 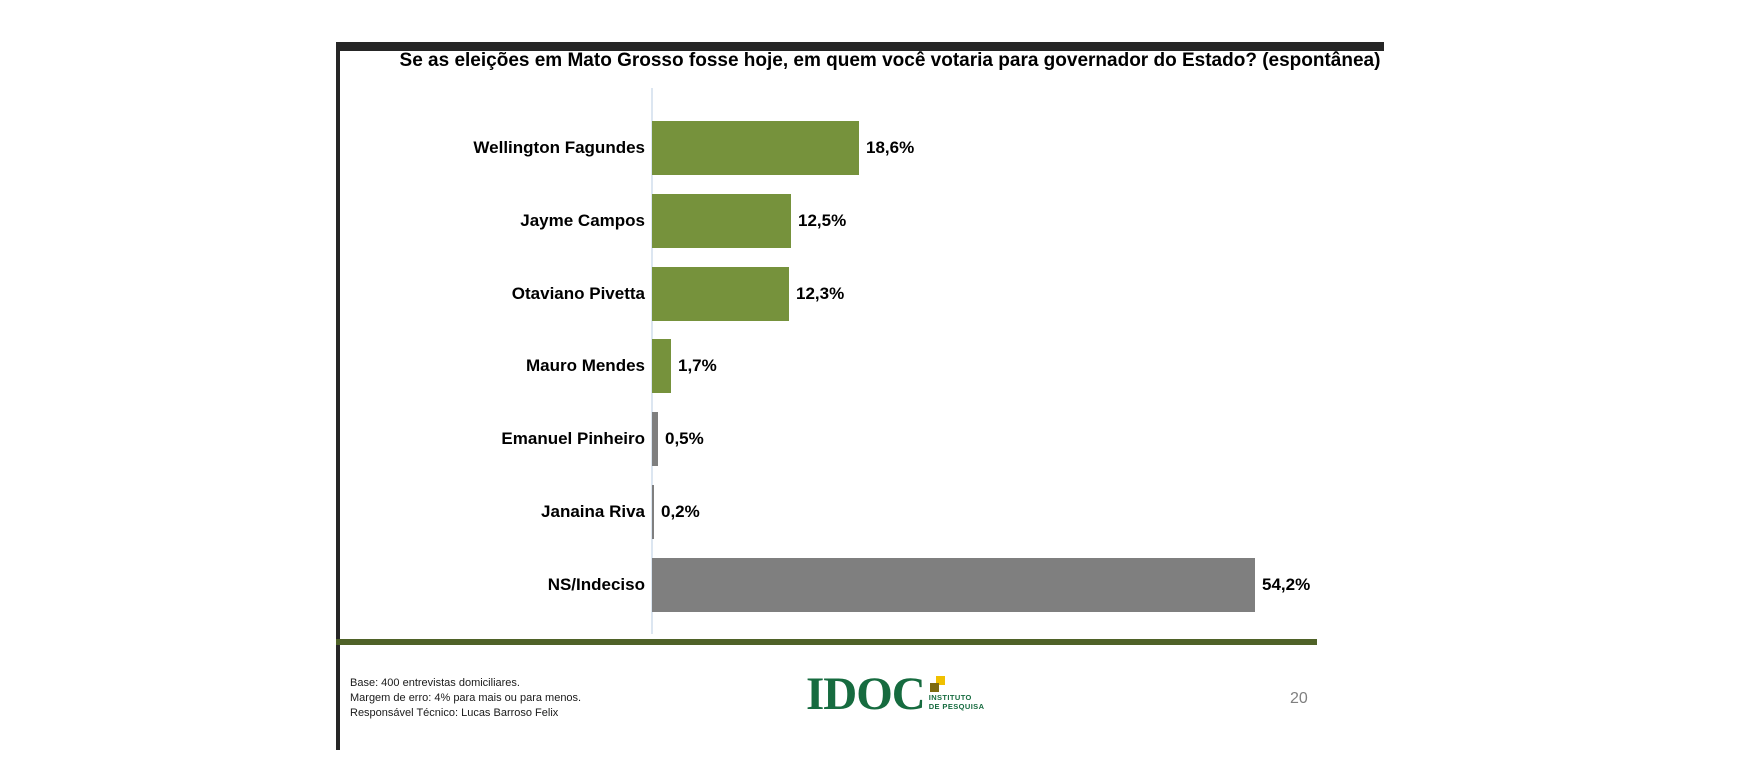 What do you see at coordinates (697, 365) in the screenshot?
I see `bar-value-label: 1,7%` at bounding box center [697, 365].